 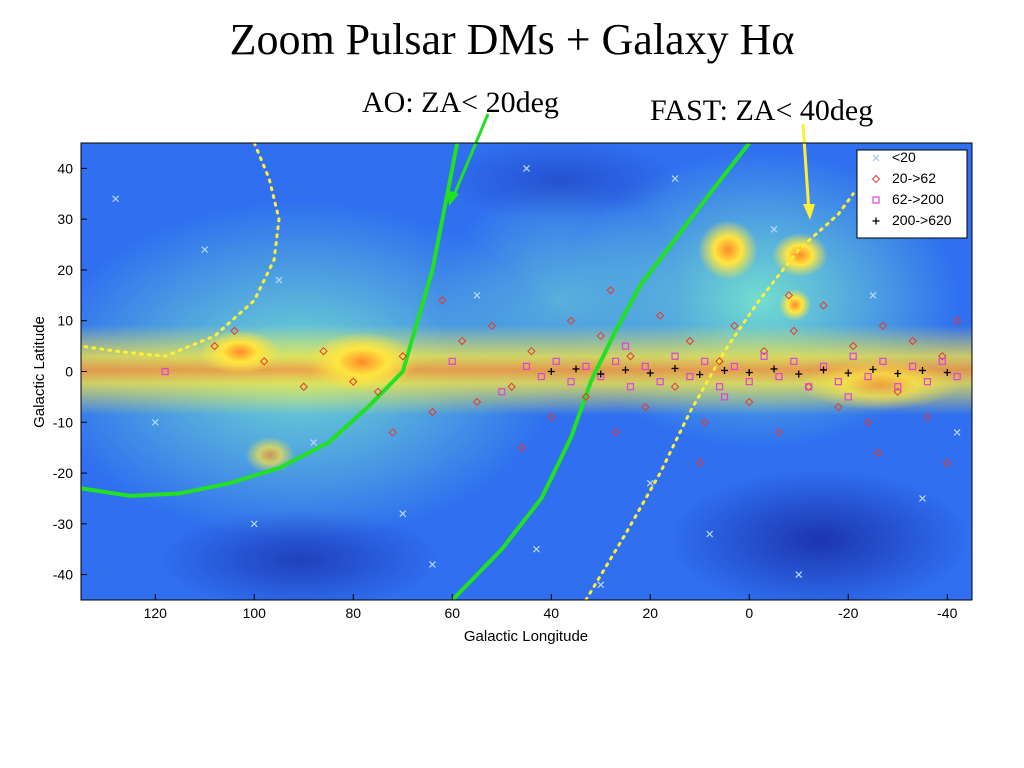 I want to click on y-tick-label: -10, so click(x=63, y=422).